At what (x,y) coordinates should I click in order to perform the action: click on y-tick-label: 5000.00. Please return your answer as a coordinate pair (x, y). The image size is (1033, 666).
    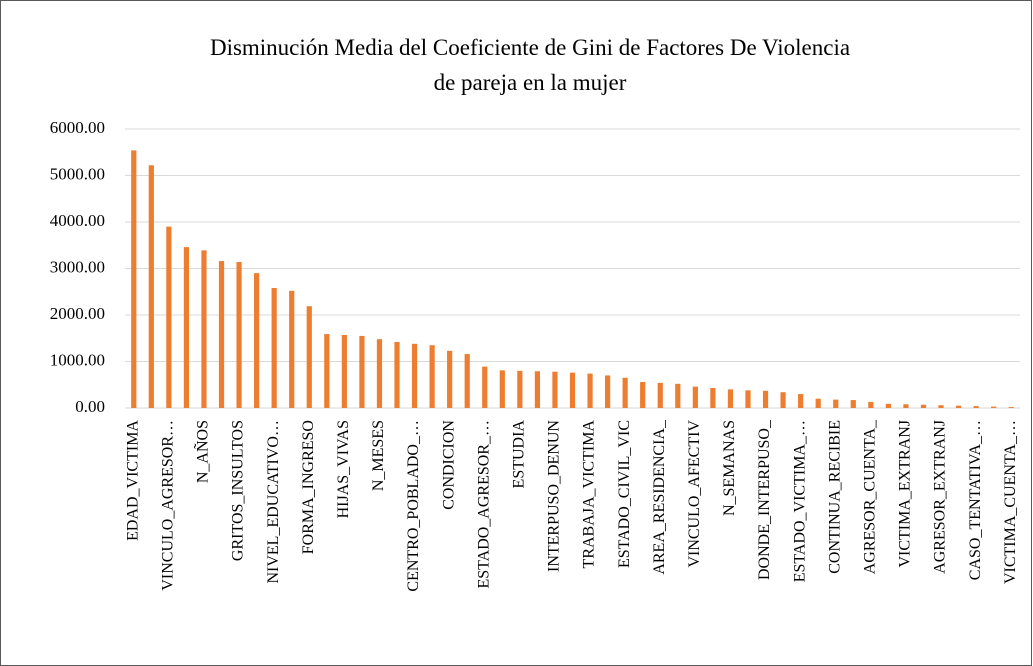
    Looking at the image, I should click on (77, 173).